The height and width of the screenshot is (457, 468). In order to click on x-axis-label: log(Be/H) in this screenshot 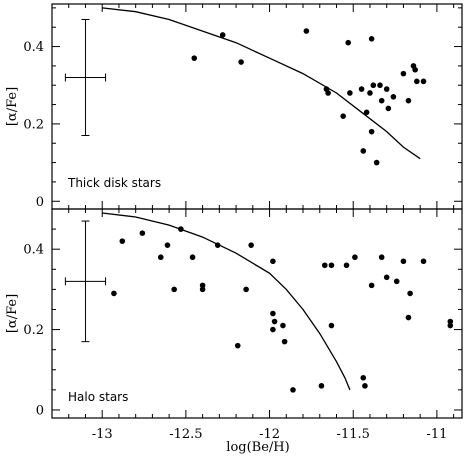, I will do `click(257, 447)`.